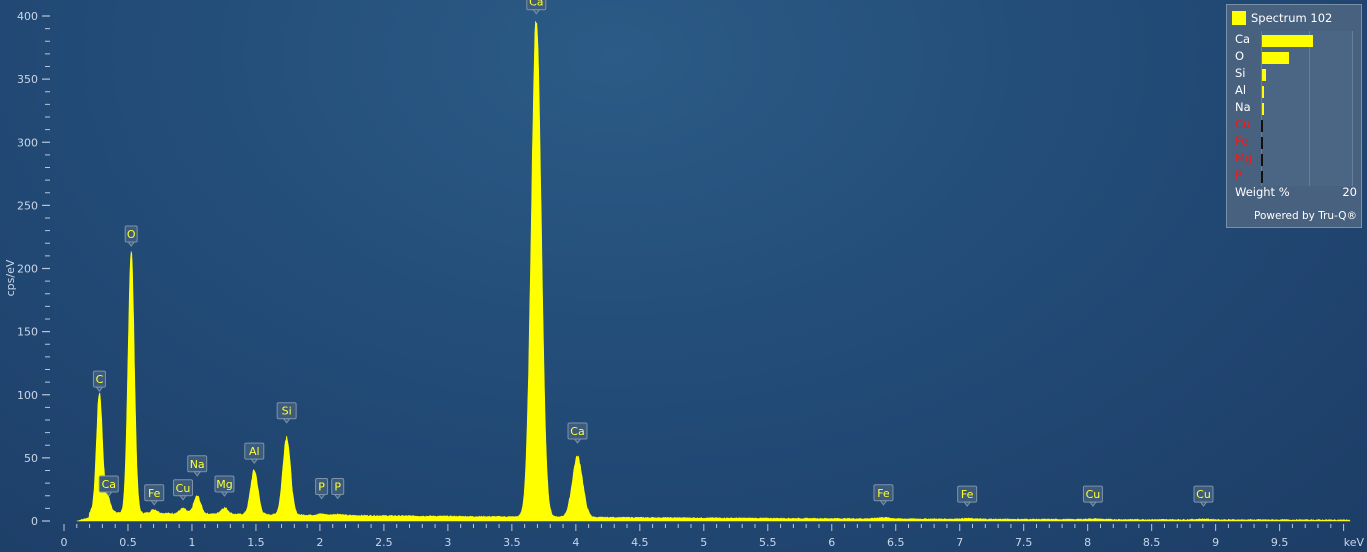 This screenshot has width=1367, height=552. What do you see at coordinates (1087, 542) in the screenshot?
I see `x-tick-label: 8` at bounding box center [1087, 542].